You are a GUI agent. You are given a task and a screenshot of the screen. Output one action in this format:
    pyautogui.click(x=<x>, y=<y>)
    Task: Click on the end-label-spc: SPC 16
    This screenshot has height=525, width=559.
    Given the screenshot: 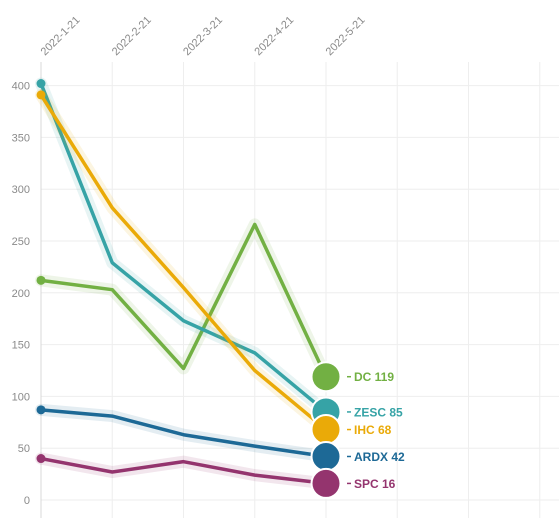 What is the action you would take?
    pyautogui.click(x=375, y=484)
    